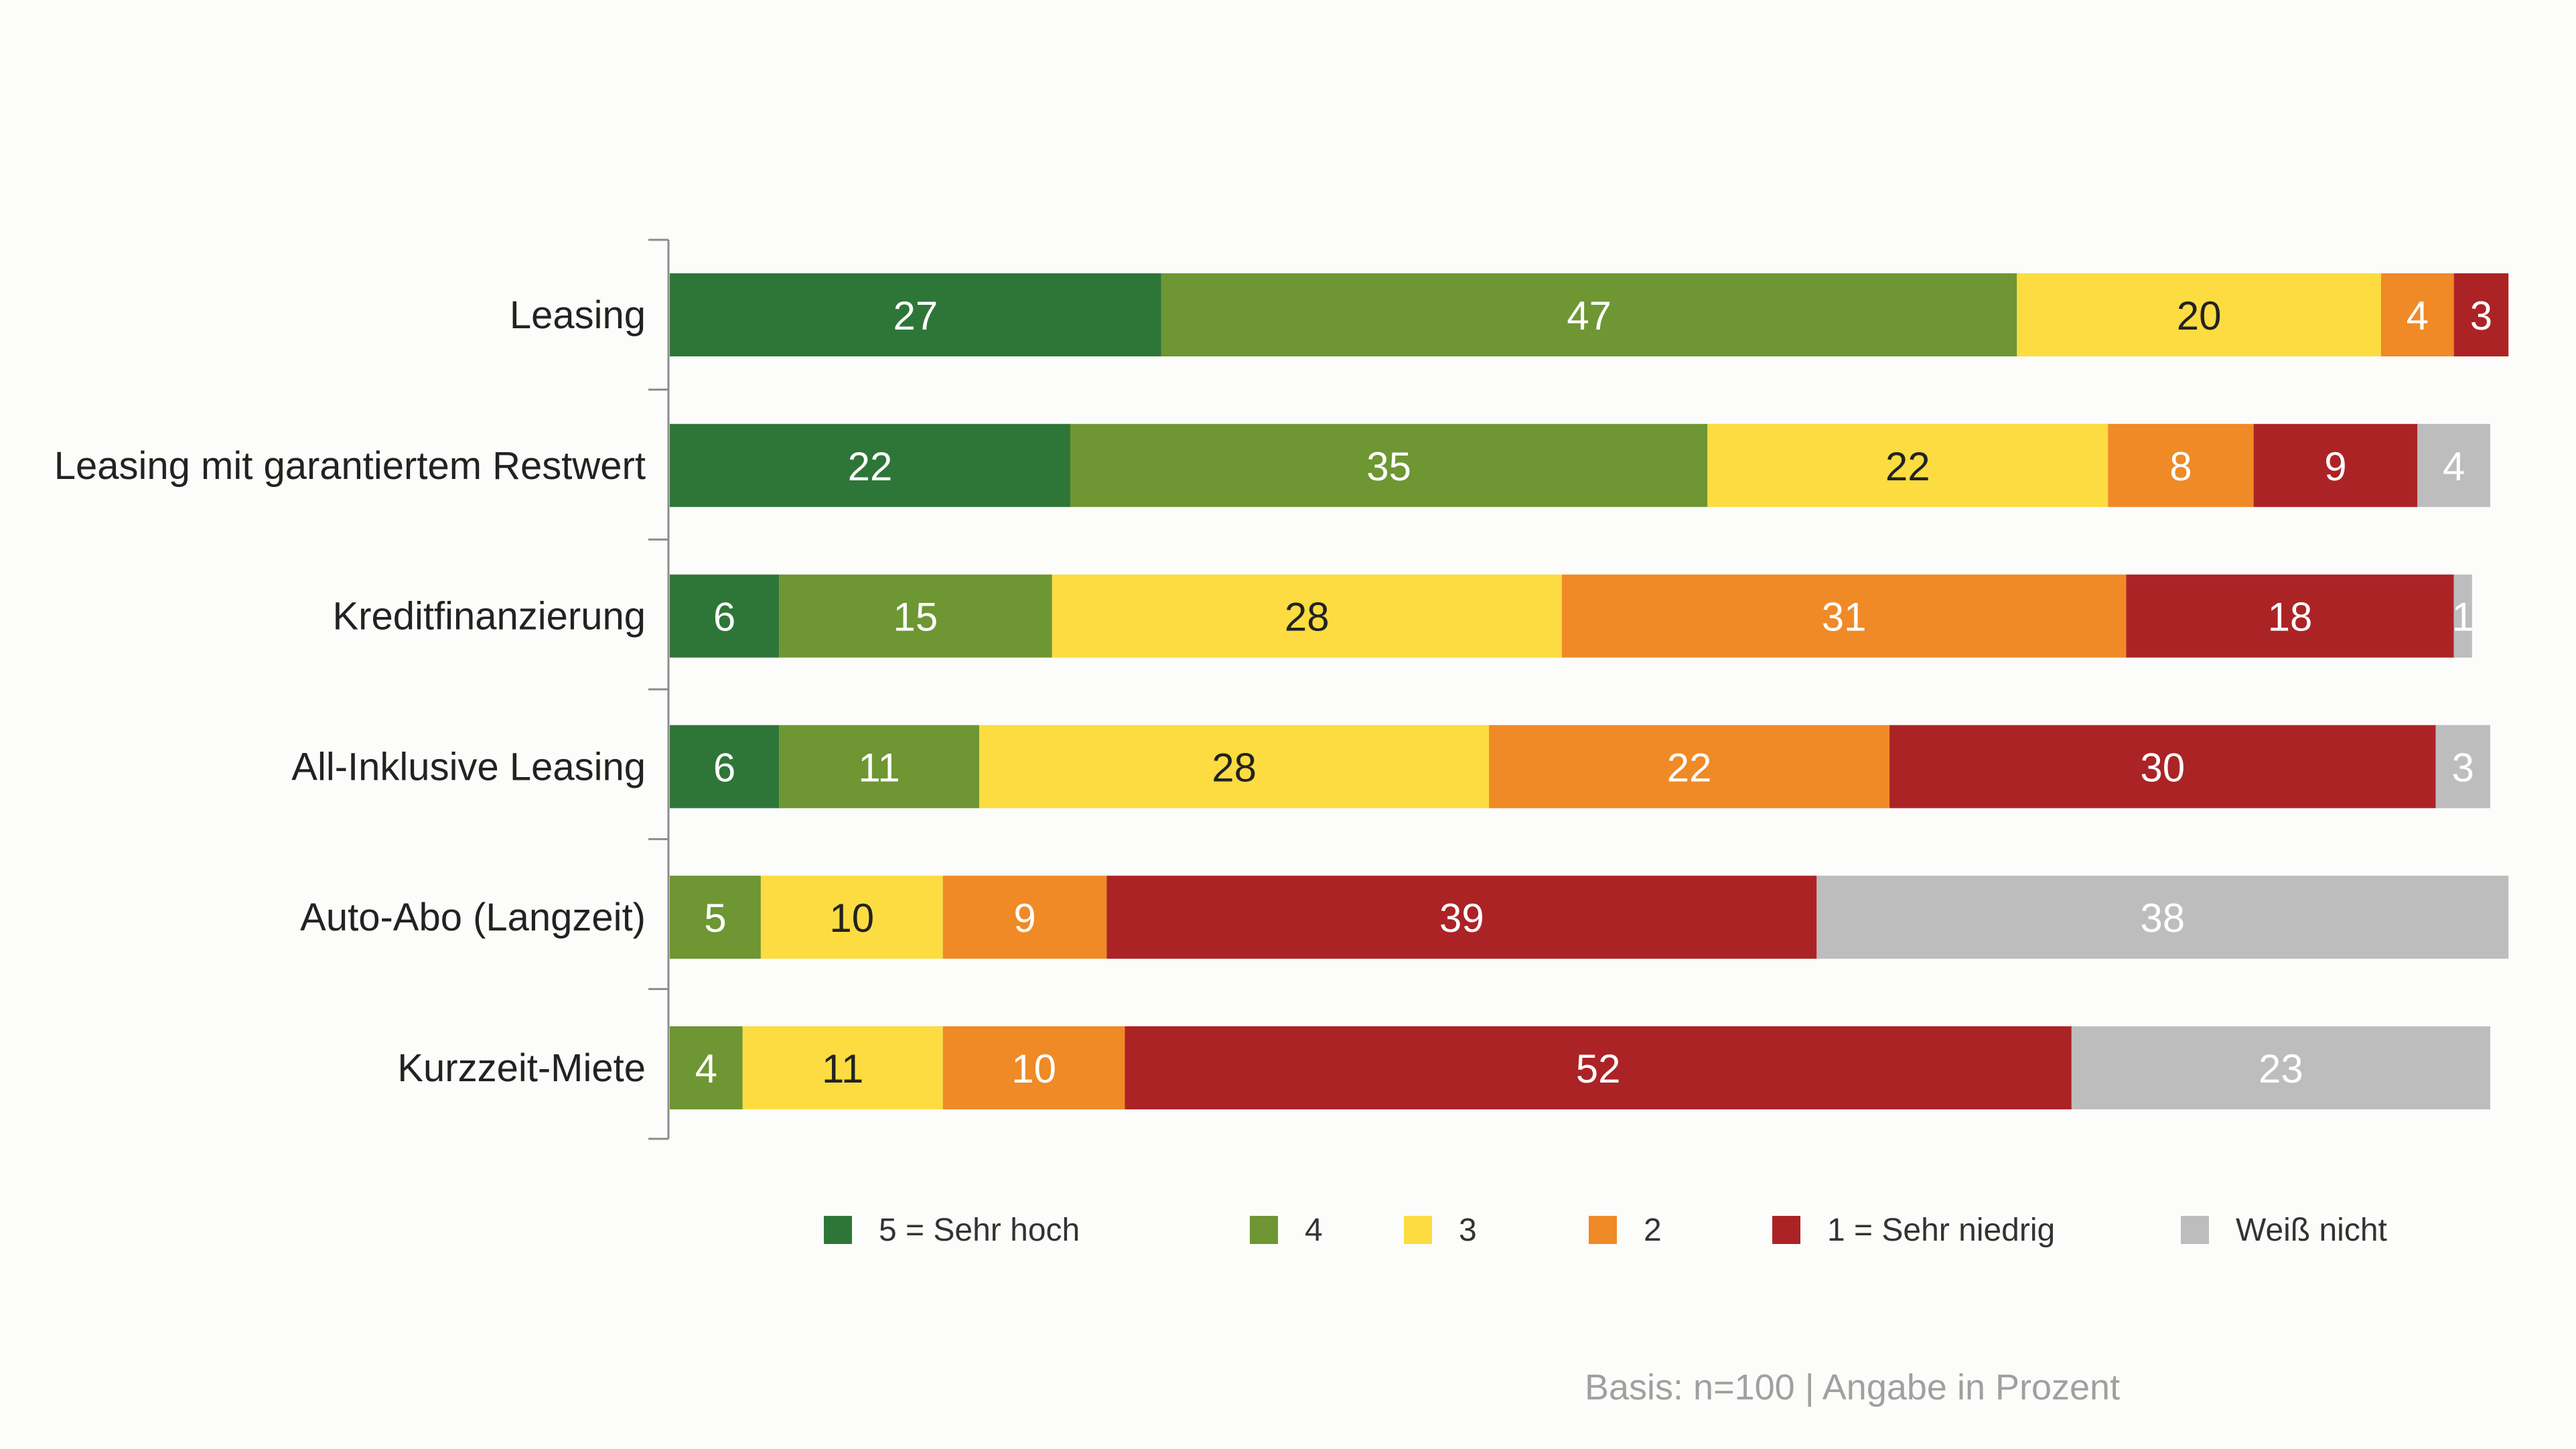  Describe the element at coordinates (1653, 1230) in the screenshot. I see `legend-label-2: 2` at that location.